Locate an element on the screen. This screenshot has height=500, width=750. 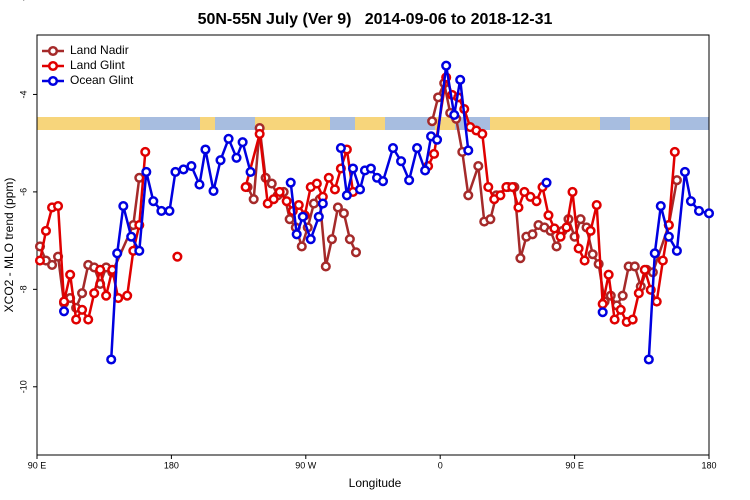
legend-label: Land Nadir is located at coordinates (99, 50).